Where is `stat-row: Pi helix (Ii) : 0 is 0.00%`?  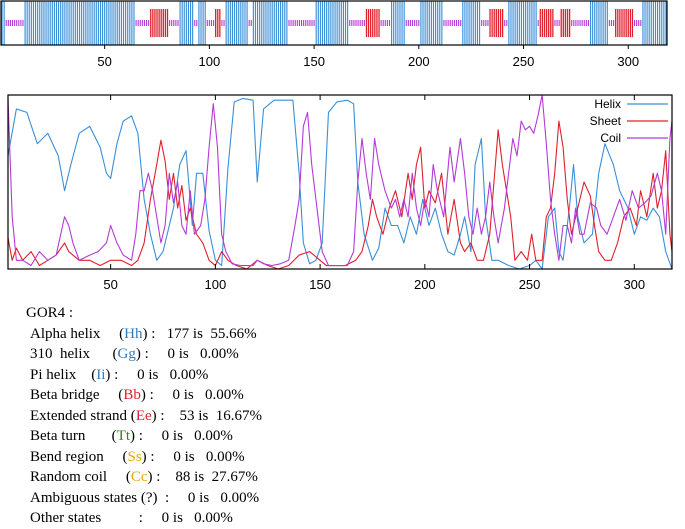
stat-row: Pi helix (Ii) : 0 is 0.00% is located at coordinates (146, 375).